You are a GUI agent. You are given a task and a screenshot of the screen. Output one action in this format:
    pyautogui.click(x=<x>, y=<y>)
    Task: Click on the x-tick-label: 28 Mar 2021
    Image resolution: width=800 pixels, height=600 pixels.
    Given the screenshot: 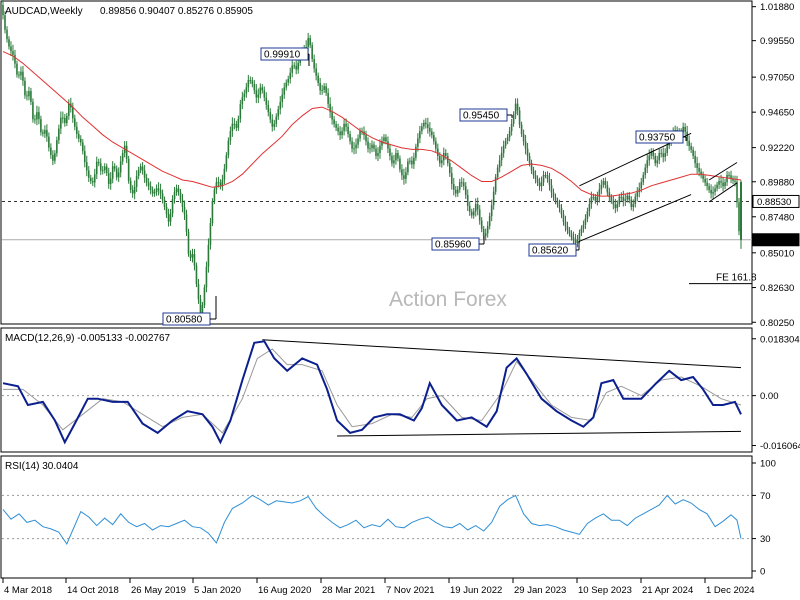 What is the action you would take?
    pyautogui.click(x=348, y=590)
    